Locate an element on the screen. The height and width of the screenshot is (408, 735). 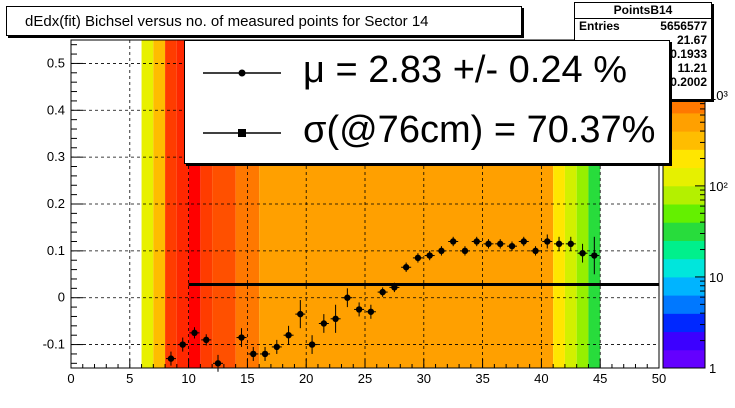
stats-name: PointsB14 is located at coordinates (643, 11).